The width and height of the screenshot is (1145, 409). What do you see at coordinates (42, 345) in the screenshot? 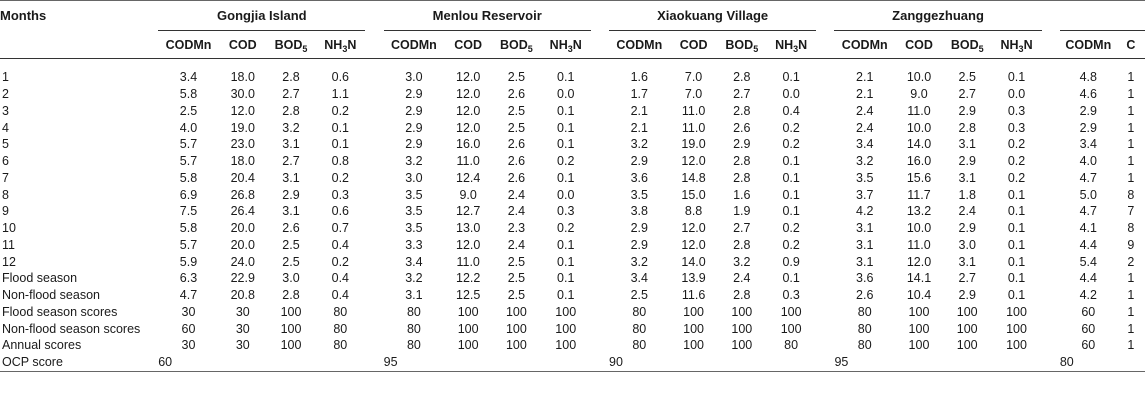
I see `row-label: Annual scores` at bounding box center [42, 345].